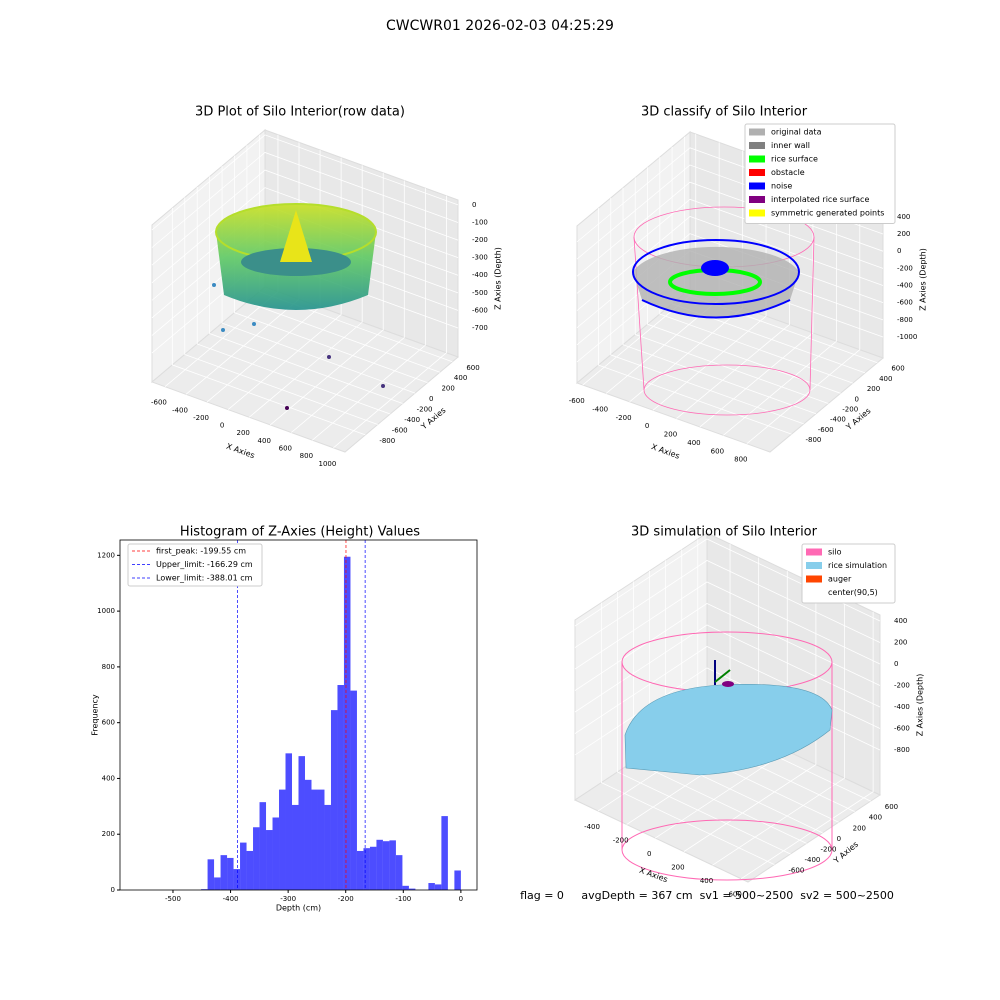 The width and height of the screenshot is (1000, 1000). Describe the element at coordinates (907, 337) in the screenshot. I see `z-tick-label: -1000` at that location.